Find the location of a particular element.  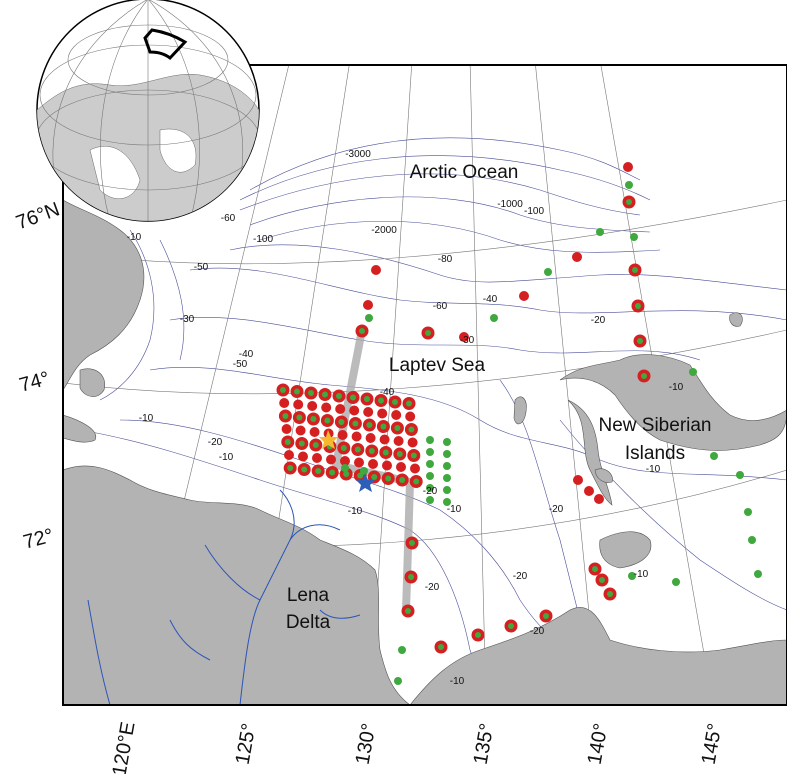

longitude-label: 120°E is located at coordinates (124, 747).